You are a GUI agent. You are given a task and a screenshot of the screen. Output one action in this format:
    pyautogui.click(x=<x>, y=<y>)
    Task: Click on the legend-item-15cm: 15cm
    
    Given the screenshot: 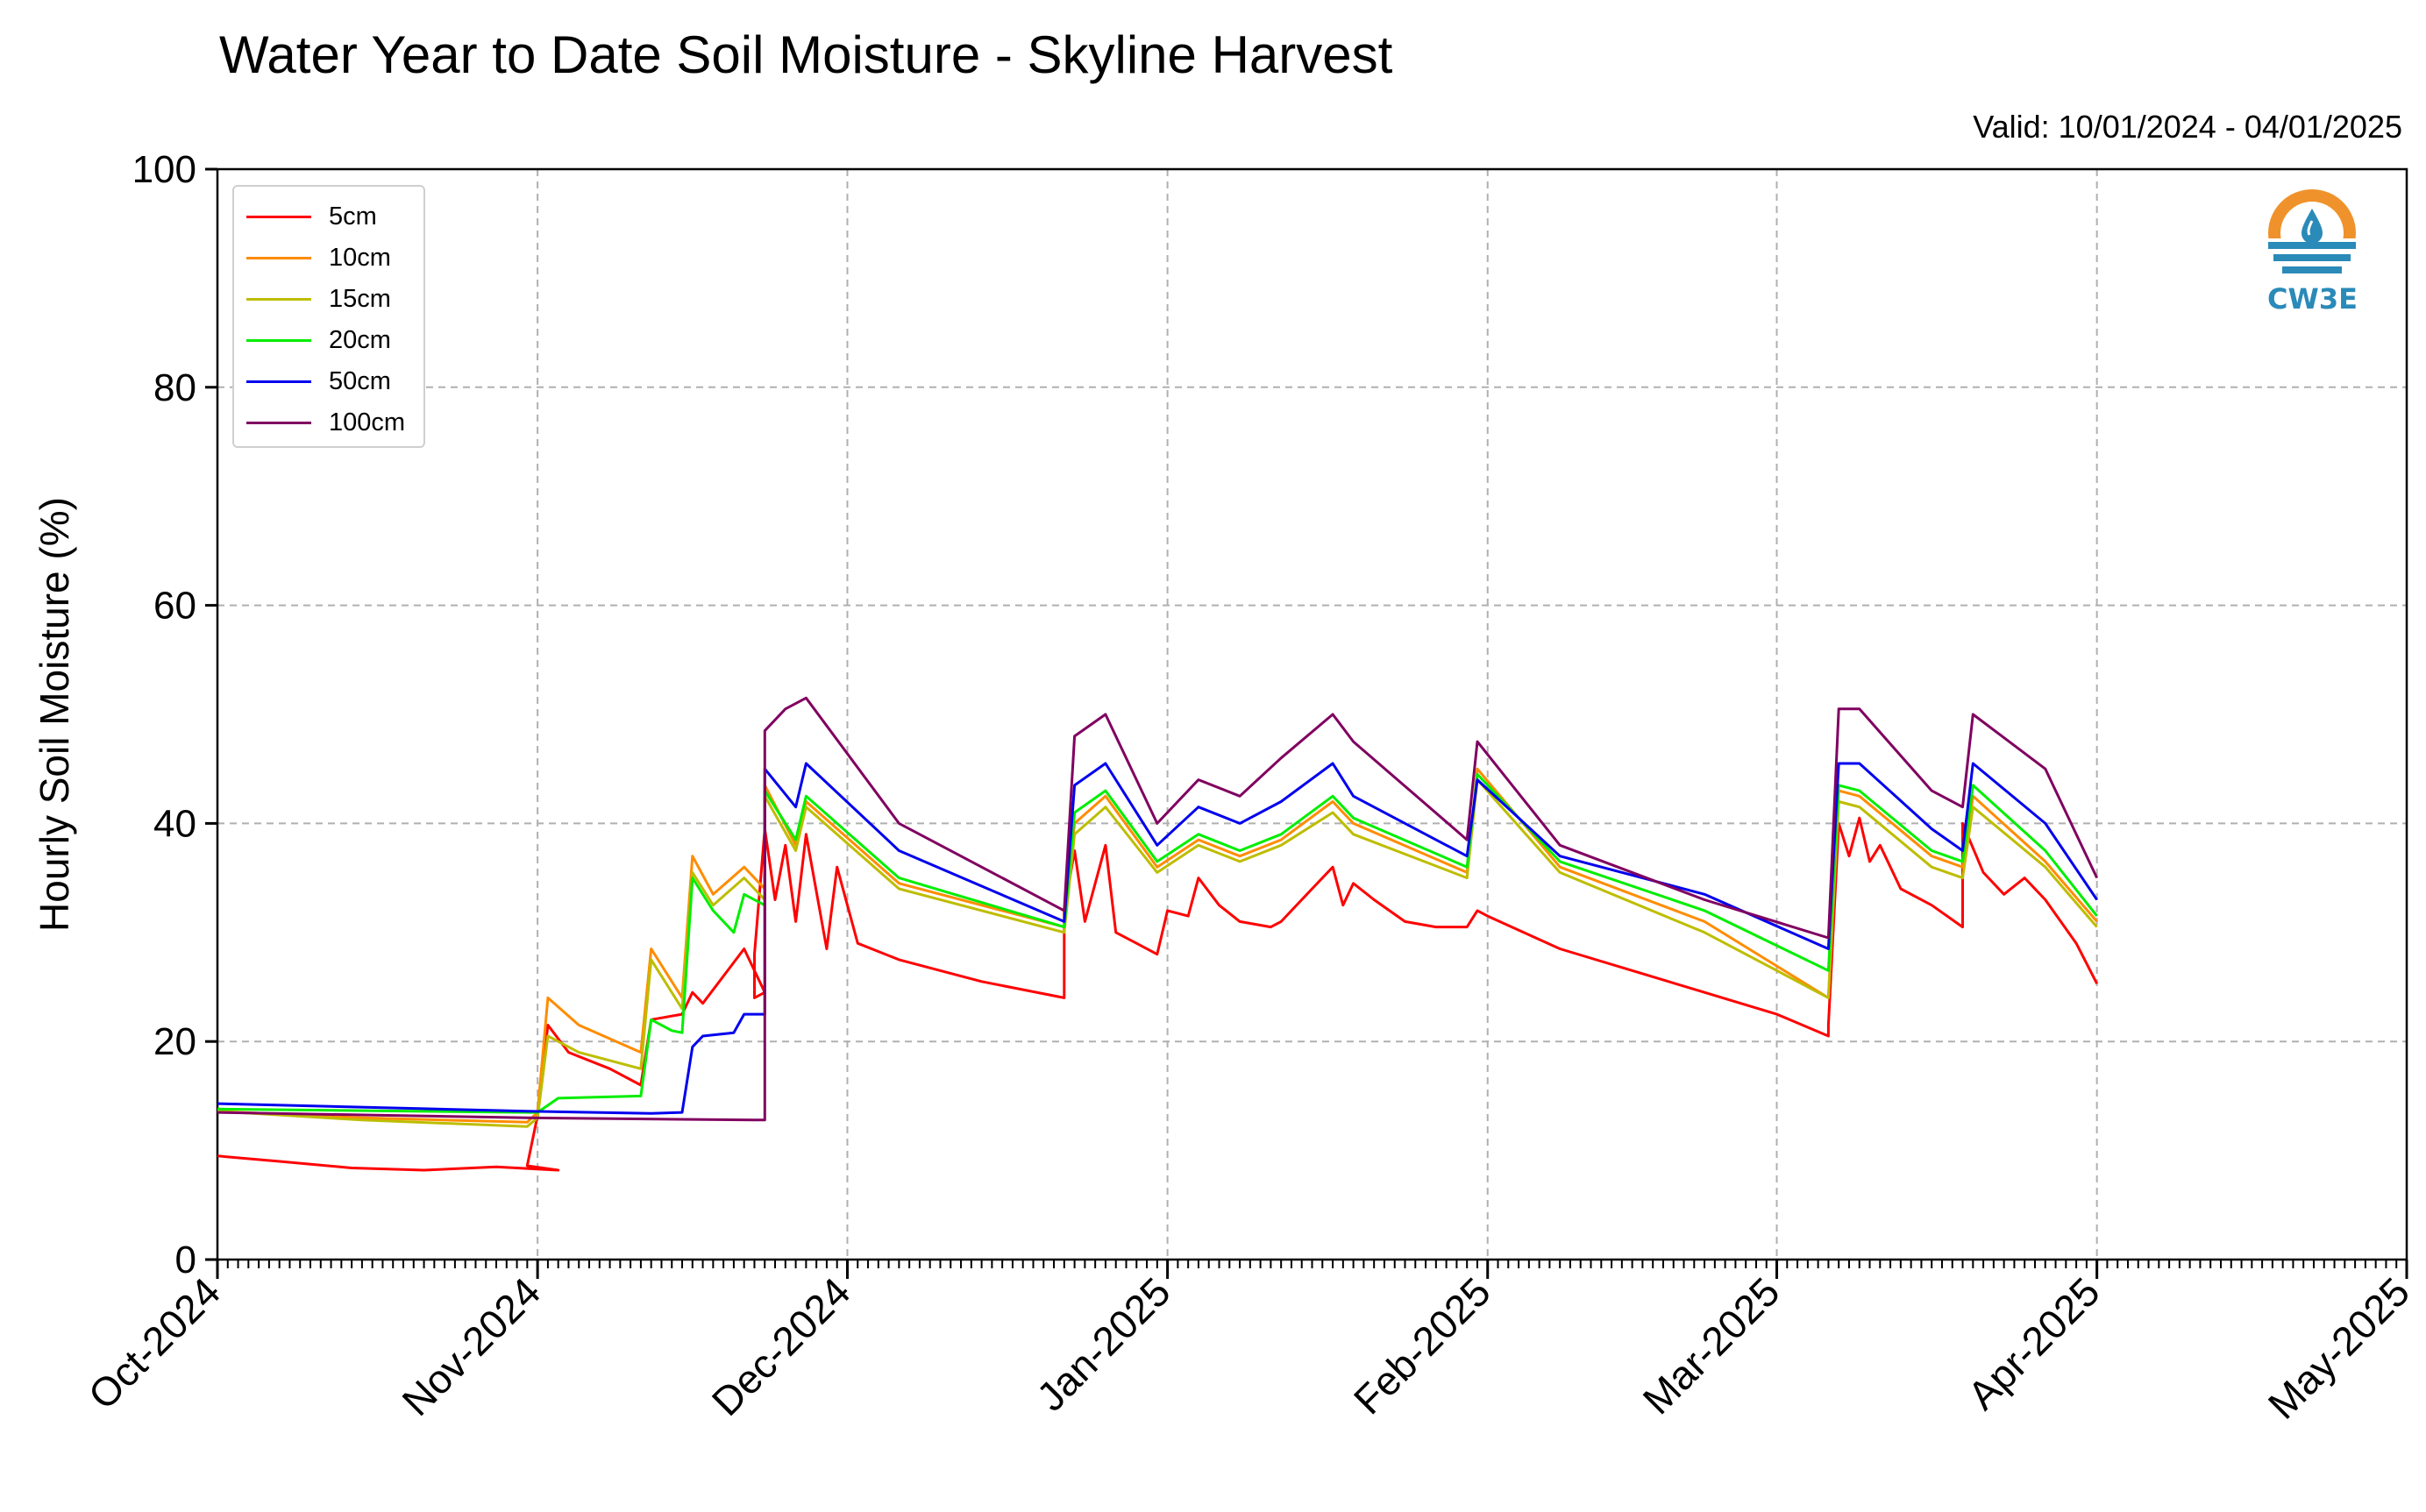 What is the action you would take?
    pyautogui.click(x=330, y=298)
    